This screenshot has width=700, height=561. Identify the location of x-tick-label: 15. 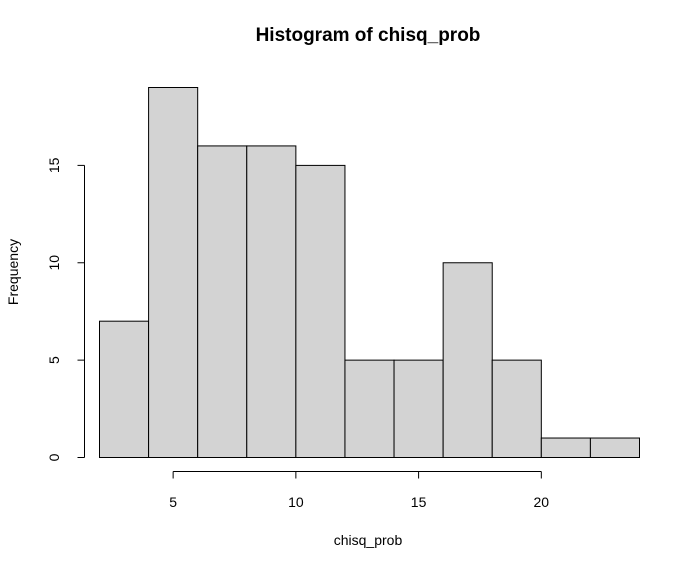
(419, 502).